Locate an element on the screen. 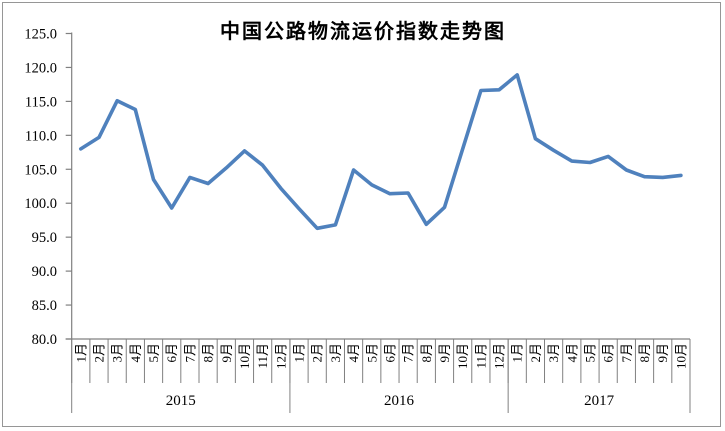  year-label: 2015 is located at coordinates (181, 401).